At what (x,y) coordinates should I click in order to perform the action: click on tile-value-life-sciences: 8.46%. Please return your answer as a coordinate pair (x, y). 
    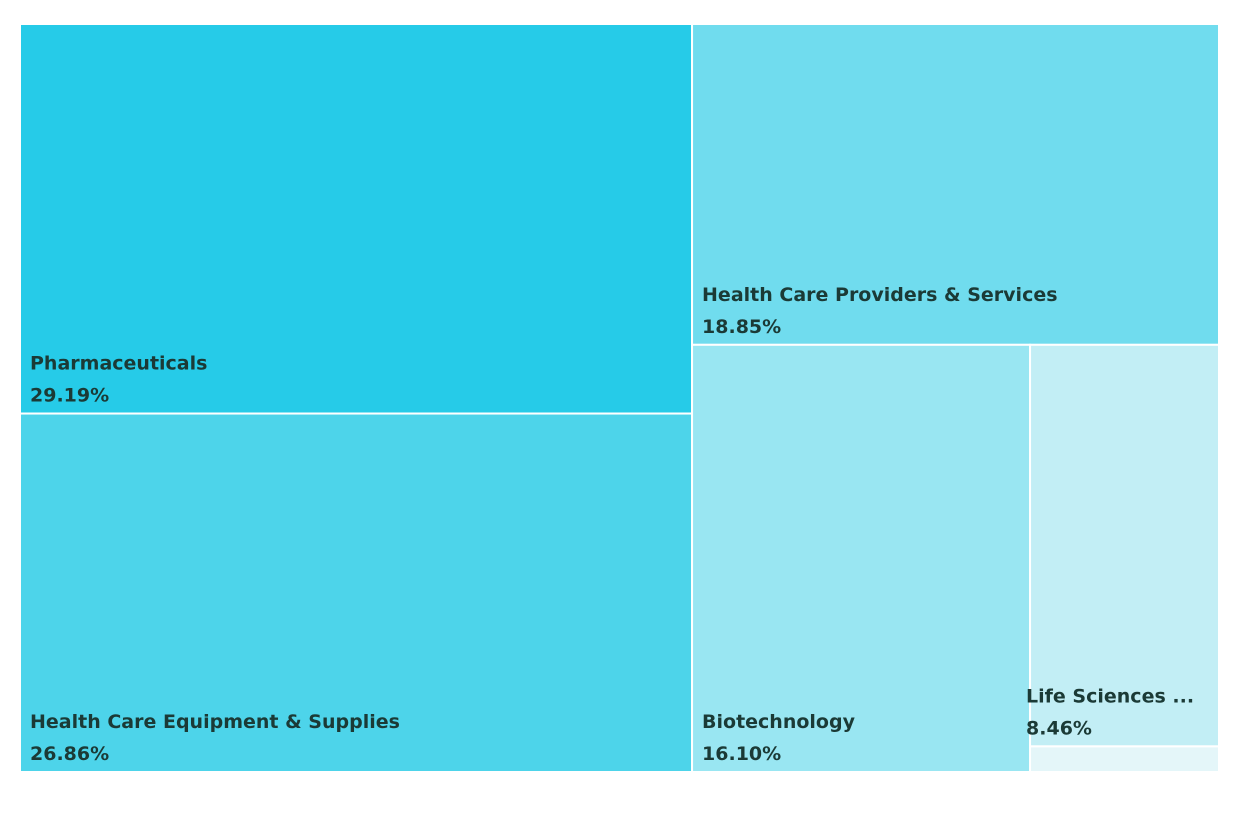
    Looking at the image, I should click on (1059, 728).